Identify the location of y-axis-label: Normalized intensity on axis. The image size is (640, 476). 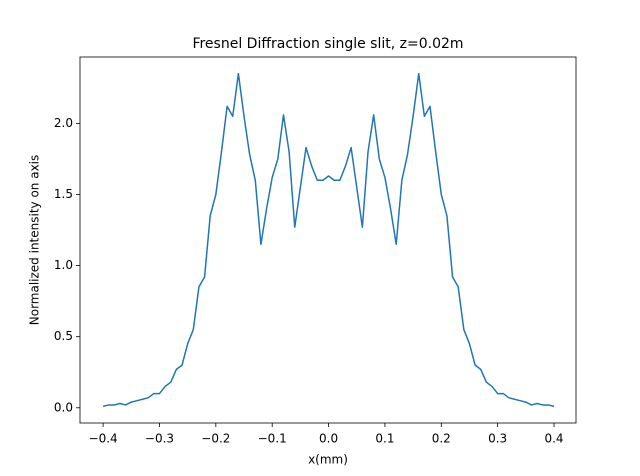
(35, 240).